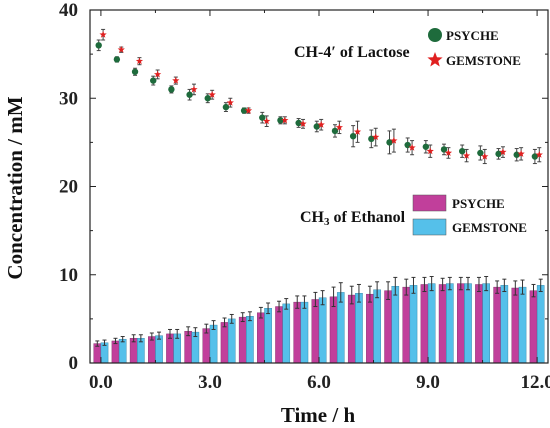  I want to click on x-tick-label: 12.0, so click(535, 382).